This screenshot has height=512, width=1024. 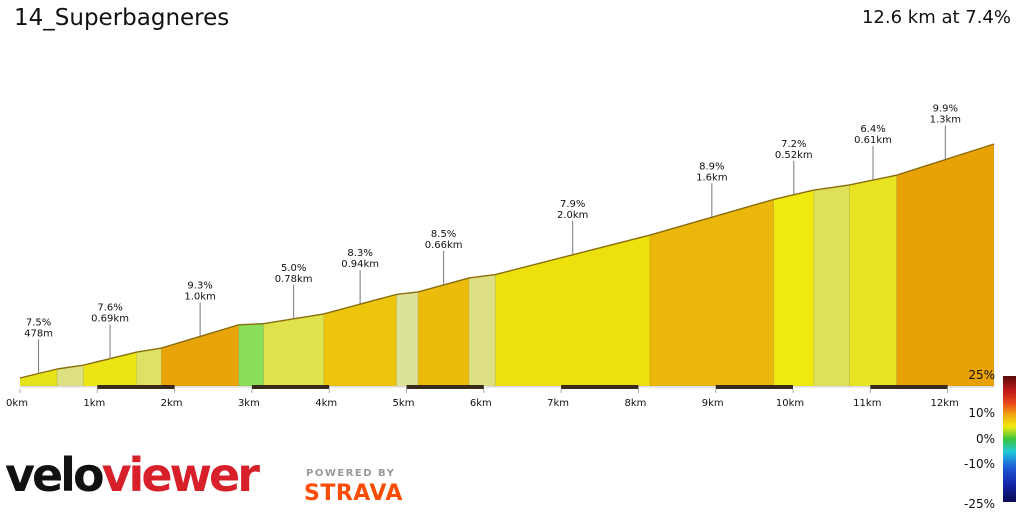 I want to click on x-tick-label: 0km, so click(x=17, y=403).